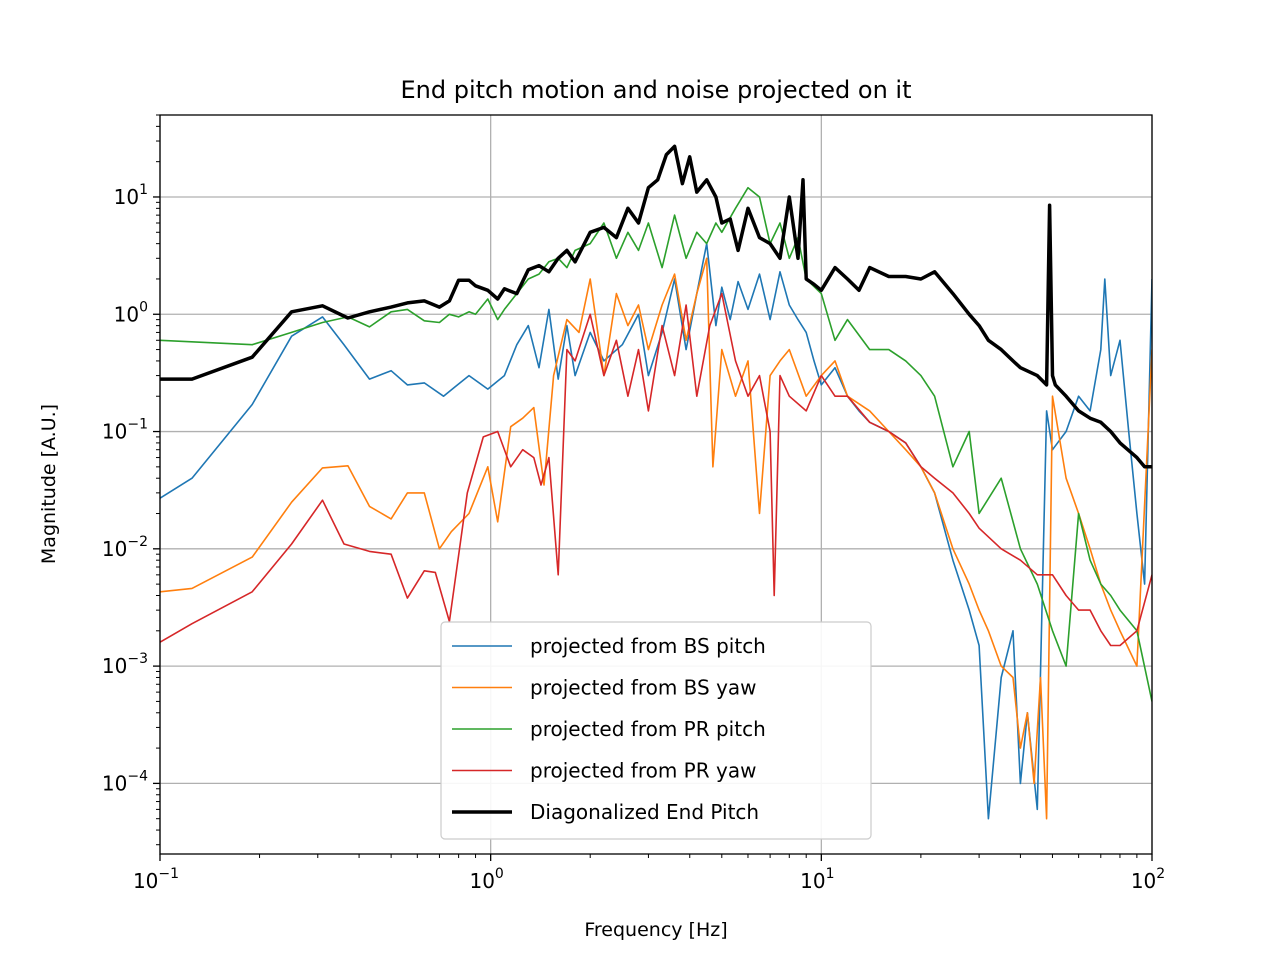  I want to click on legend-box, so click(656, 730).